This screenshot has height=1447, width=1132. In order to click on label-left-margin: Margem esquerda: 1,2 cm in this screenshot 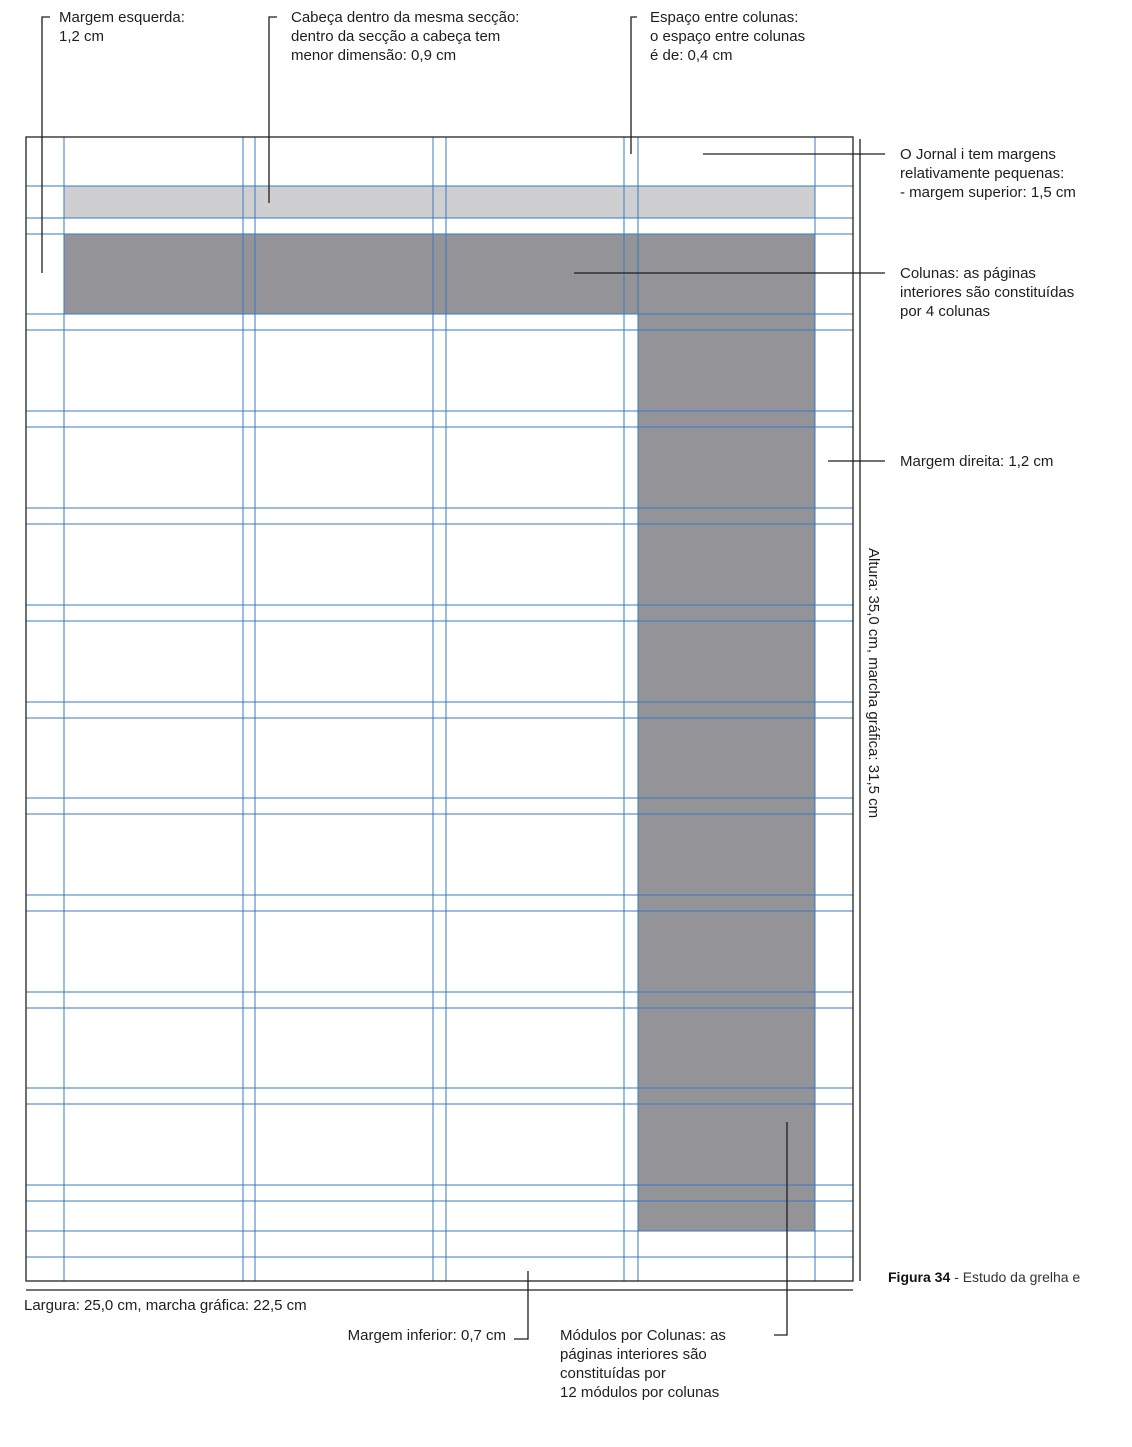, I will do `click(122, 27)`.